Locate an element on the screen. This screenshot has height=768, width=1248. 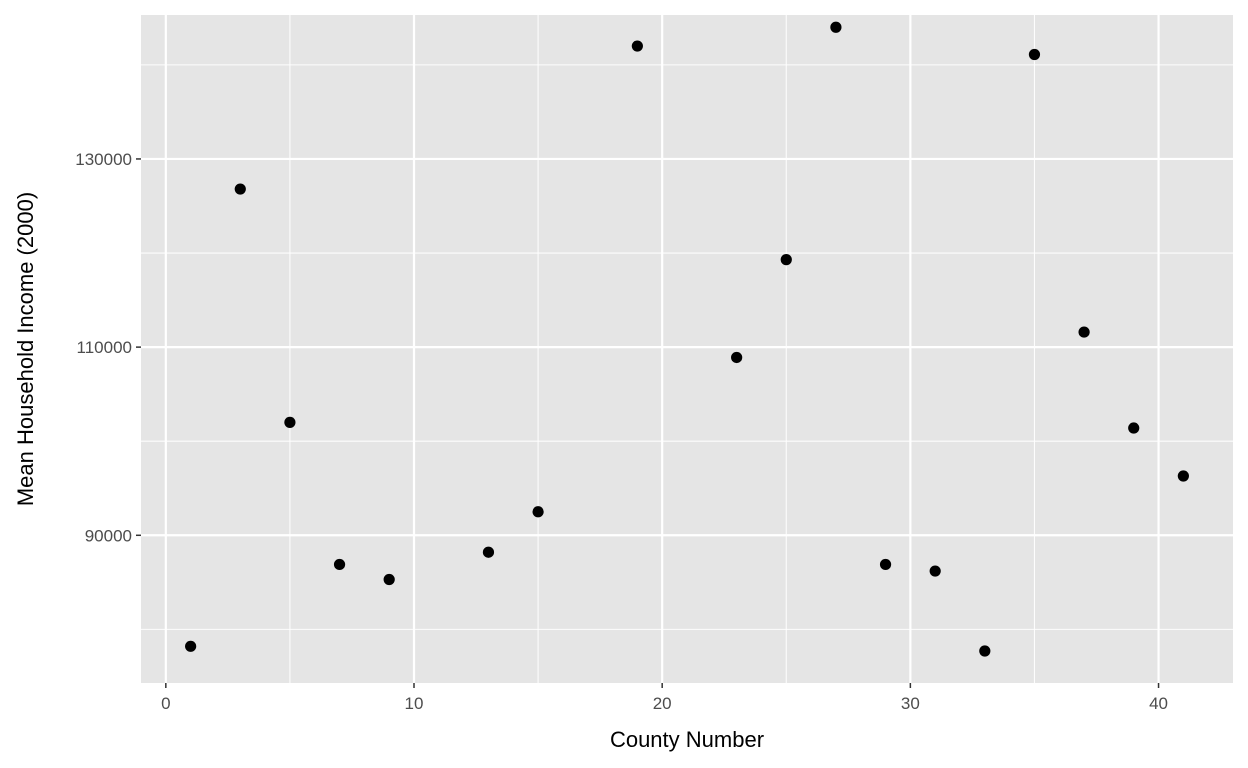
x-tick-label: 0 is located at coordinates (165, 703).